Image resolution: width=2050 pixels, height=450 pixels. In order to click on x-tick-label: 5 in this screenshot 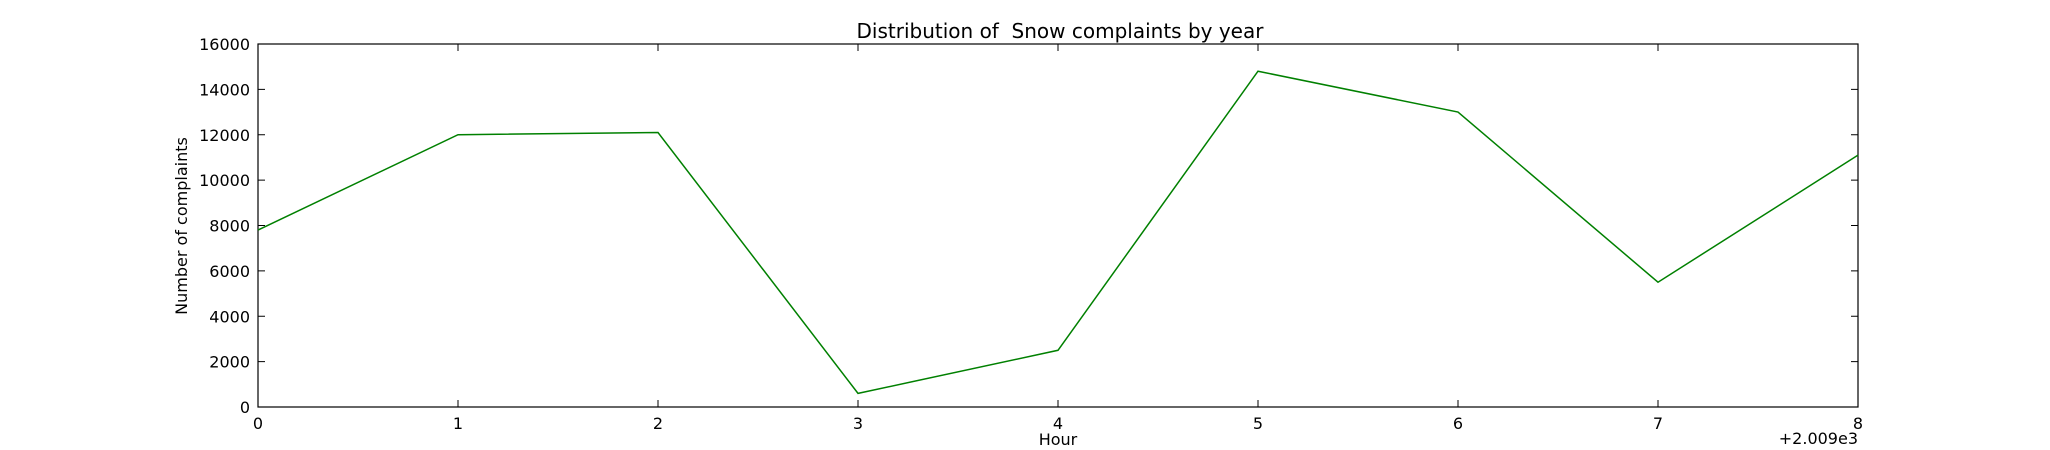, I will do `click(1258, 423)`.